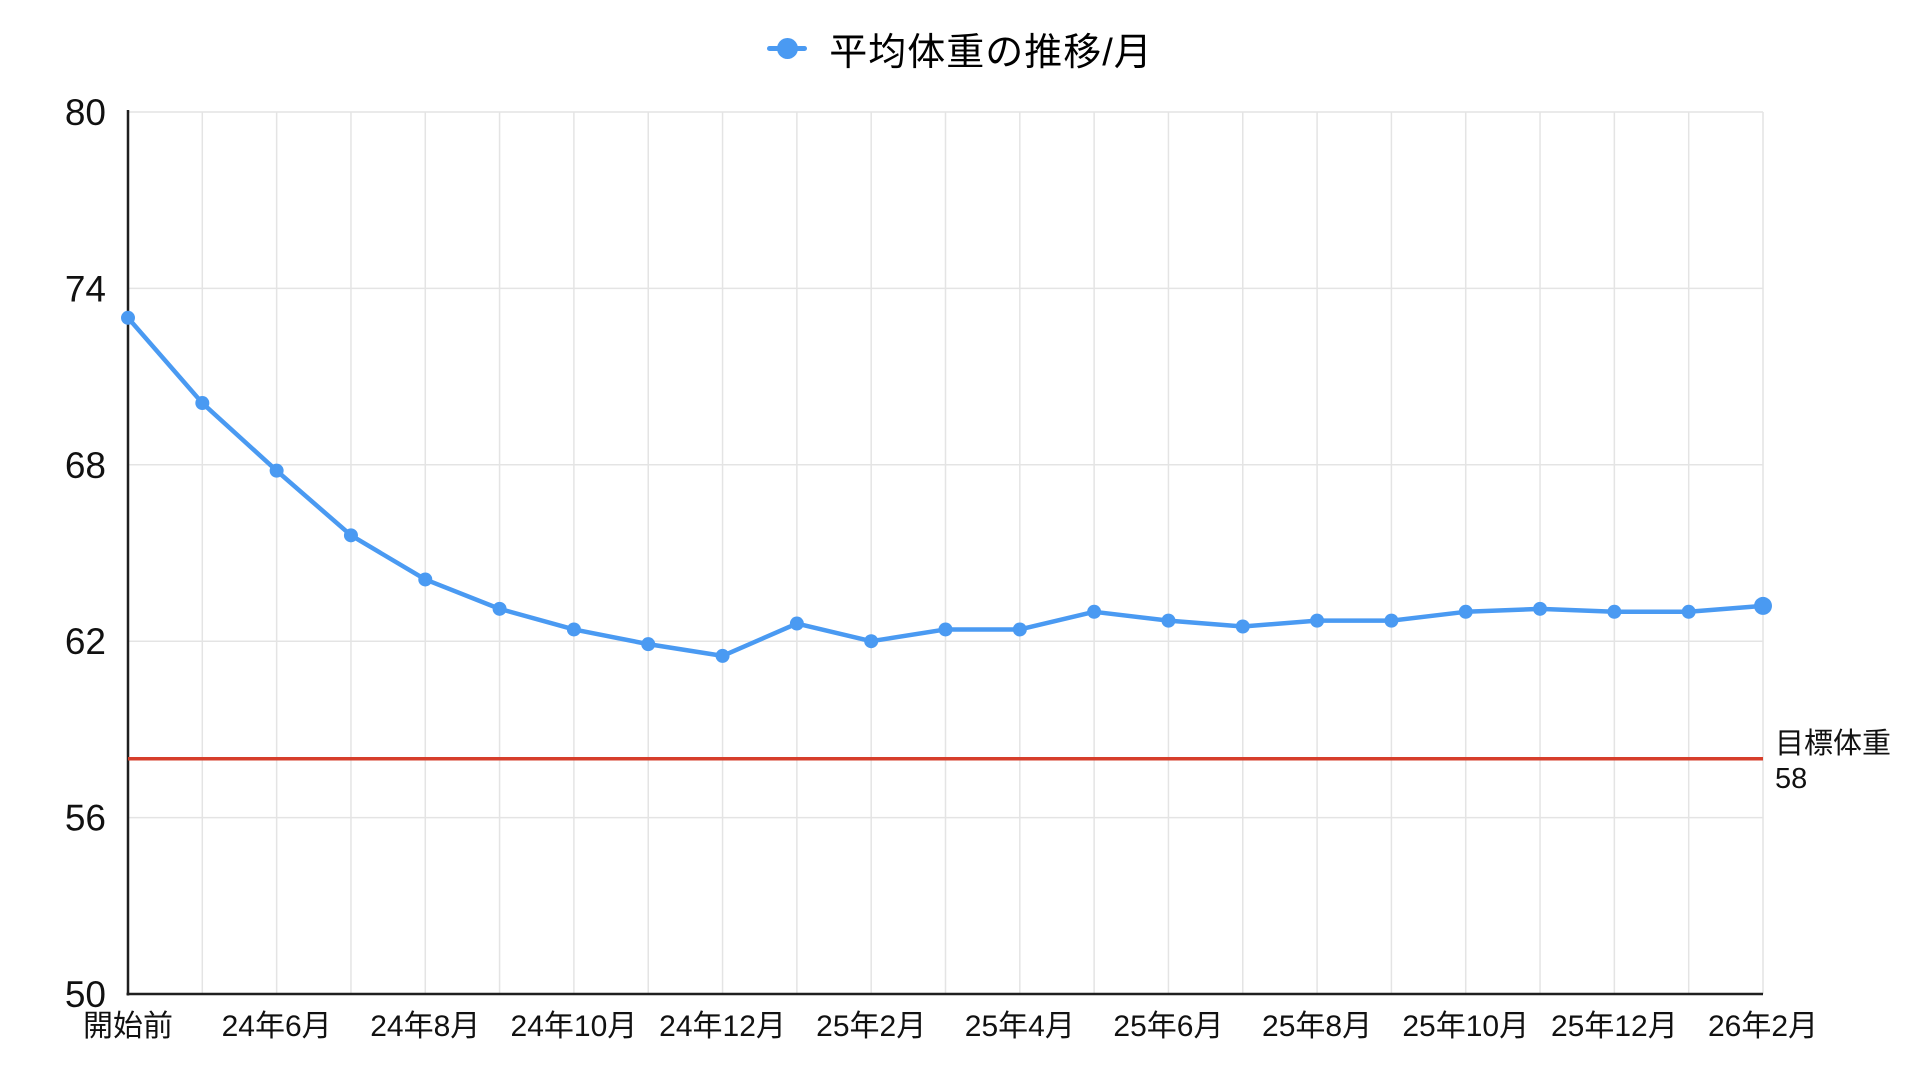  What do you see at coordinates (1465, 1026) in the screenshot?
I see `x-tick-label: 25年10月` at bounding box center [1465, 1026].